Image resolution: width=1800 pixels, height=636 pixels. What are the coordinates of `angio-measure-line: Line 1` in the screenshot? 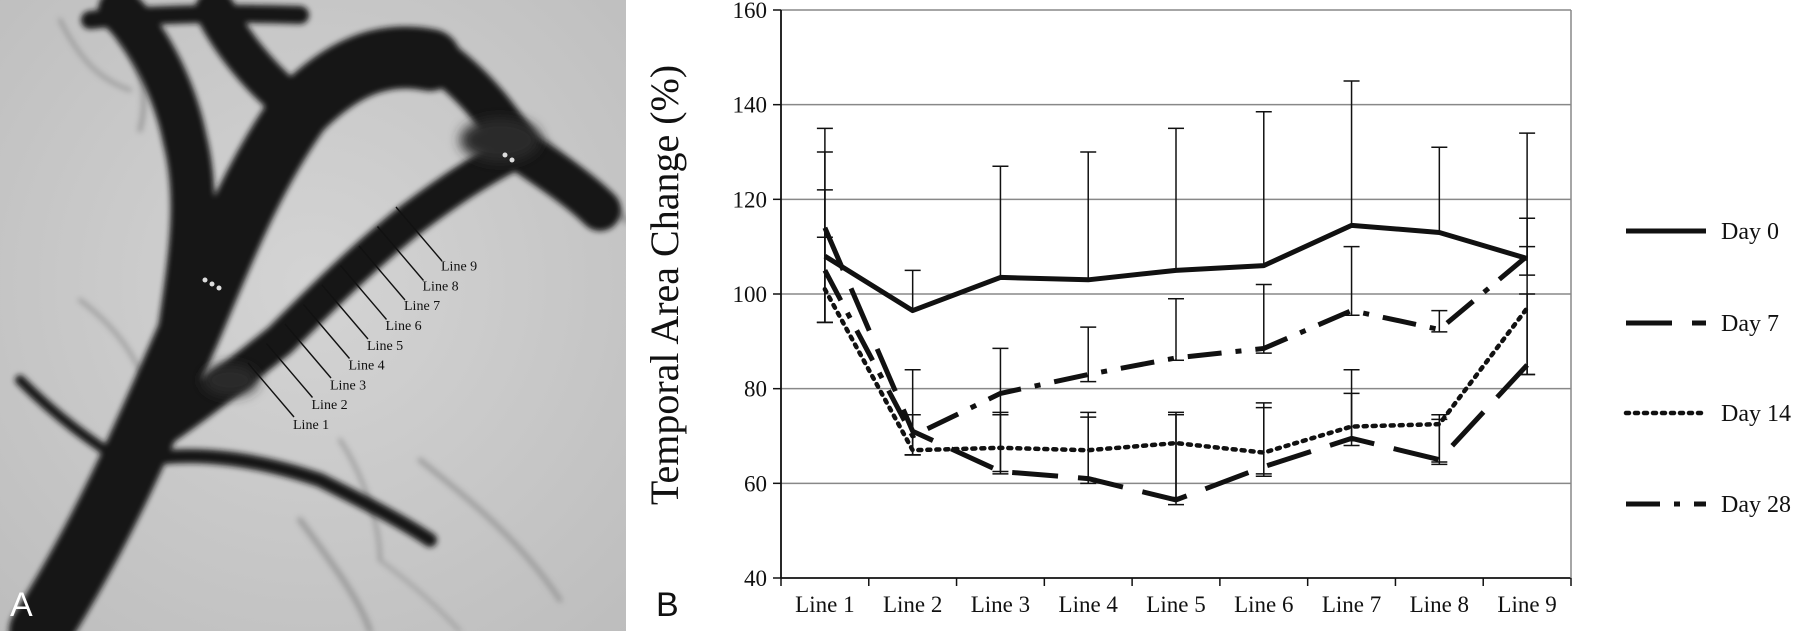 It's located at (288, 397).